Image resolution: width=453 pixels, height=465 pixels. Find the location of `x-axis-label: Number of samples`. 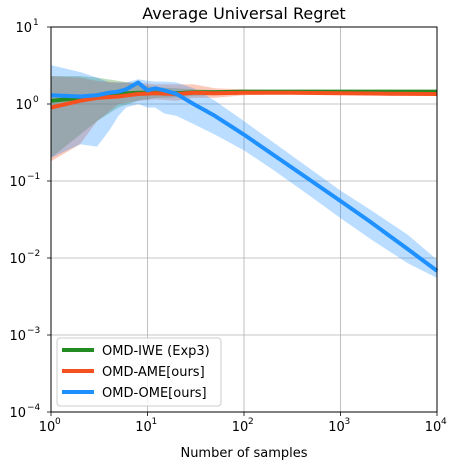

x-axis-label: Number of samples is located at coordinates (243, 453).